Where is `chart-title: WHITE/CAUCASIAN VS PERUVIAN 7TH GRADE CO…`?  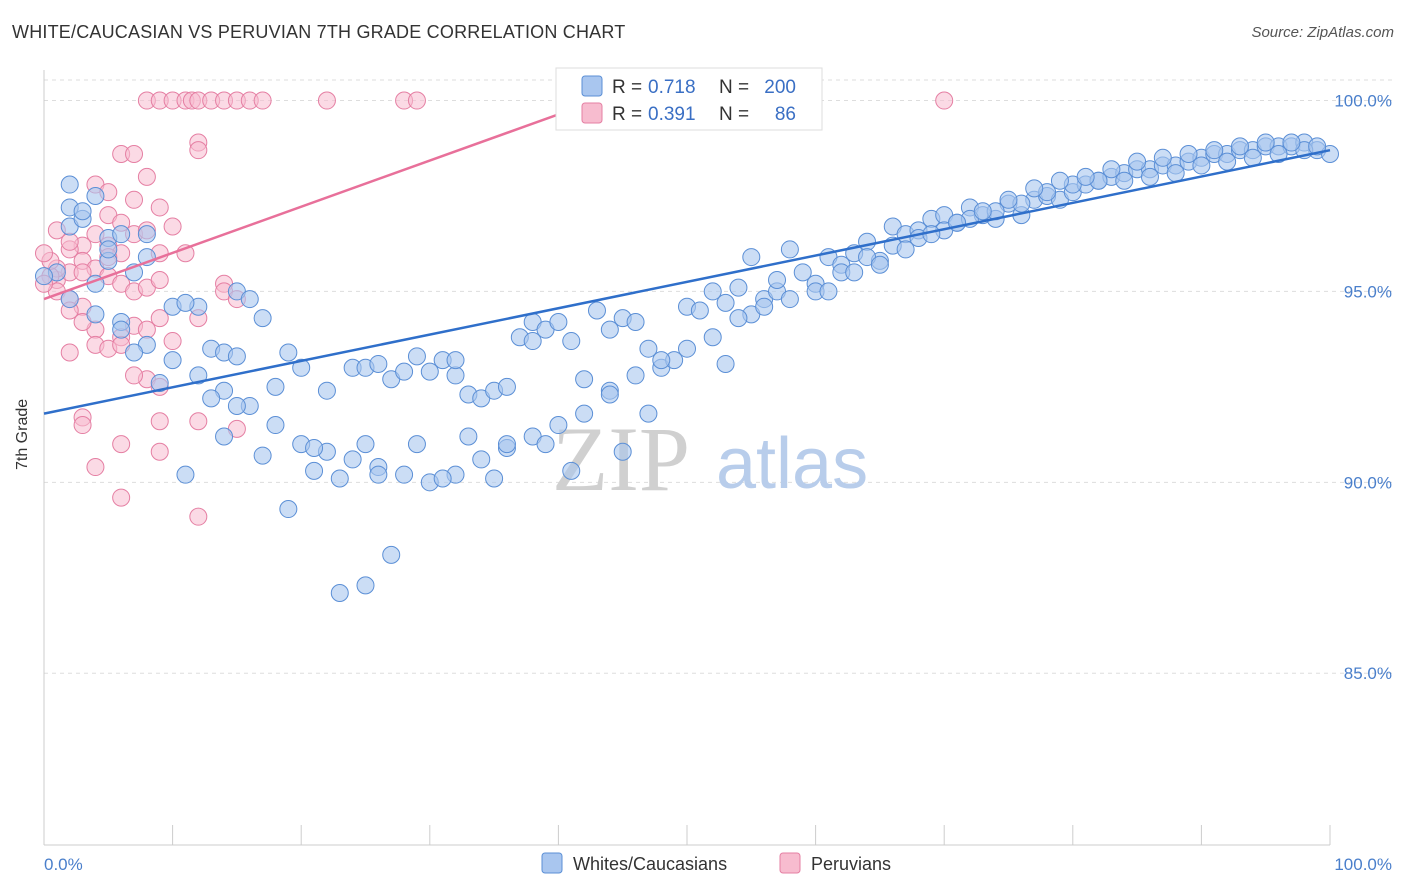
chart-title: WHITE/CAUCASIAN VS PERUVIAN 7TH GRADE CO… is located at coordinates (319, 32).